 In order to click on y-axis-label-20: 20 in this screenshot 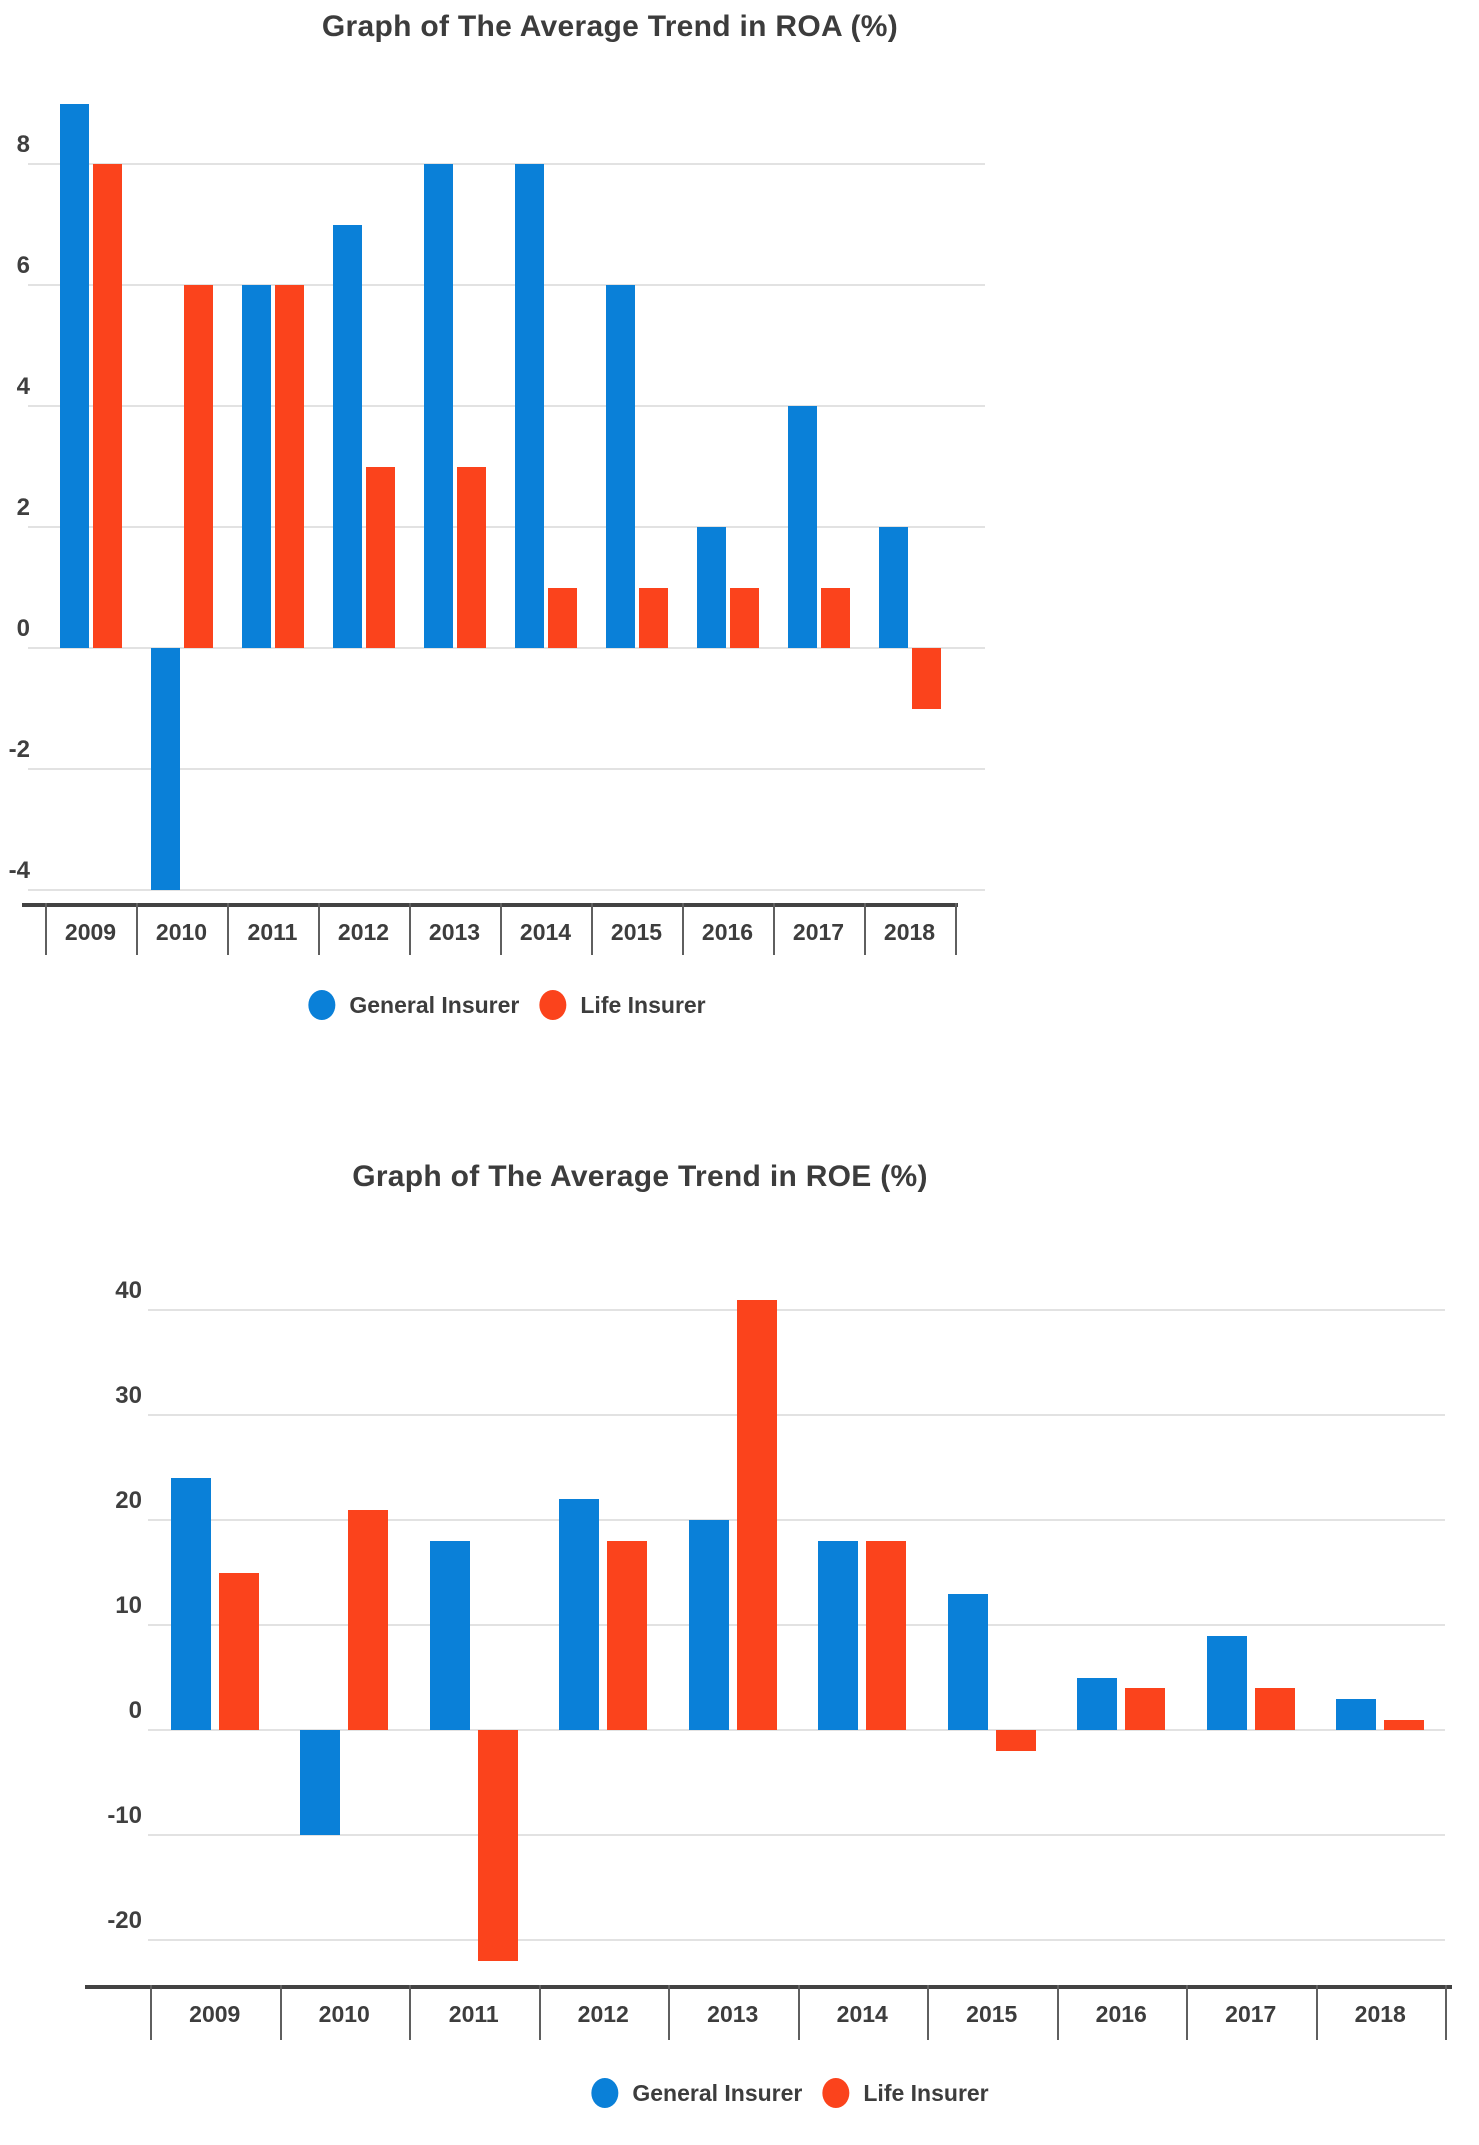, I will do `click(128, 1500)`.